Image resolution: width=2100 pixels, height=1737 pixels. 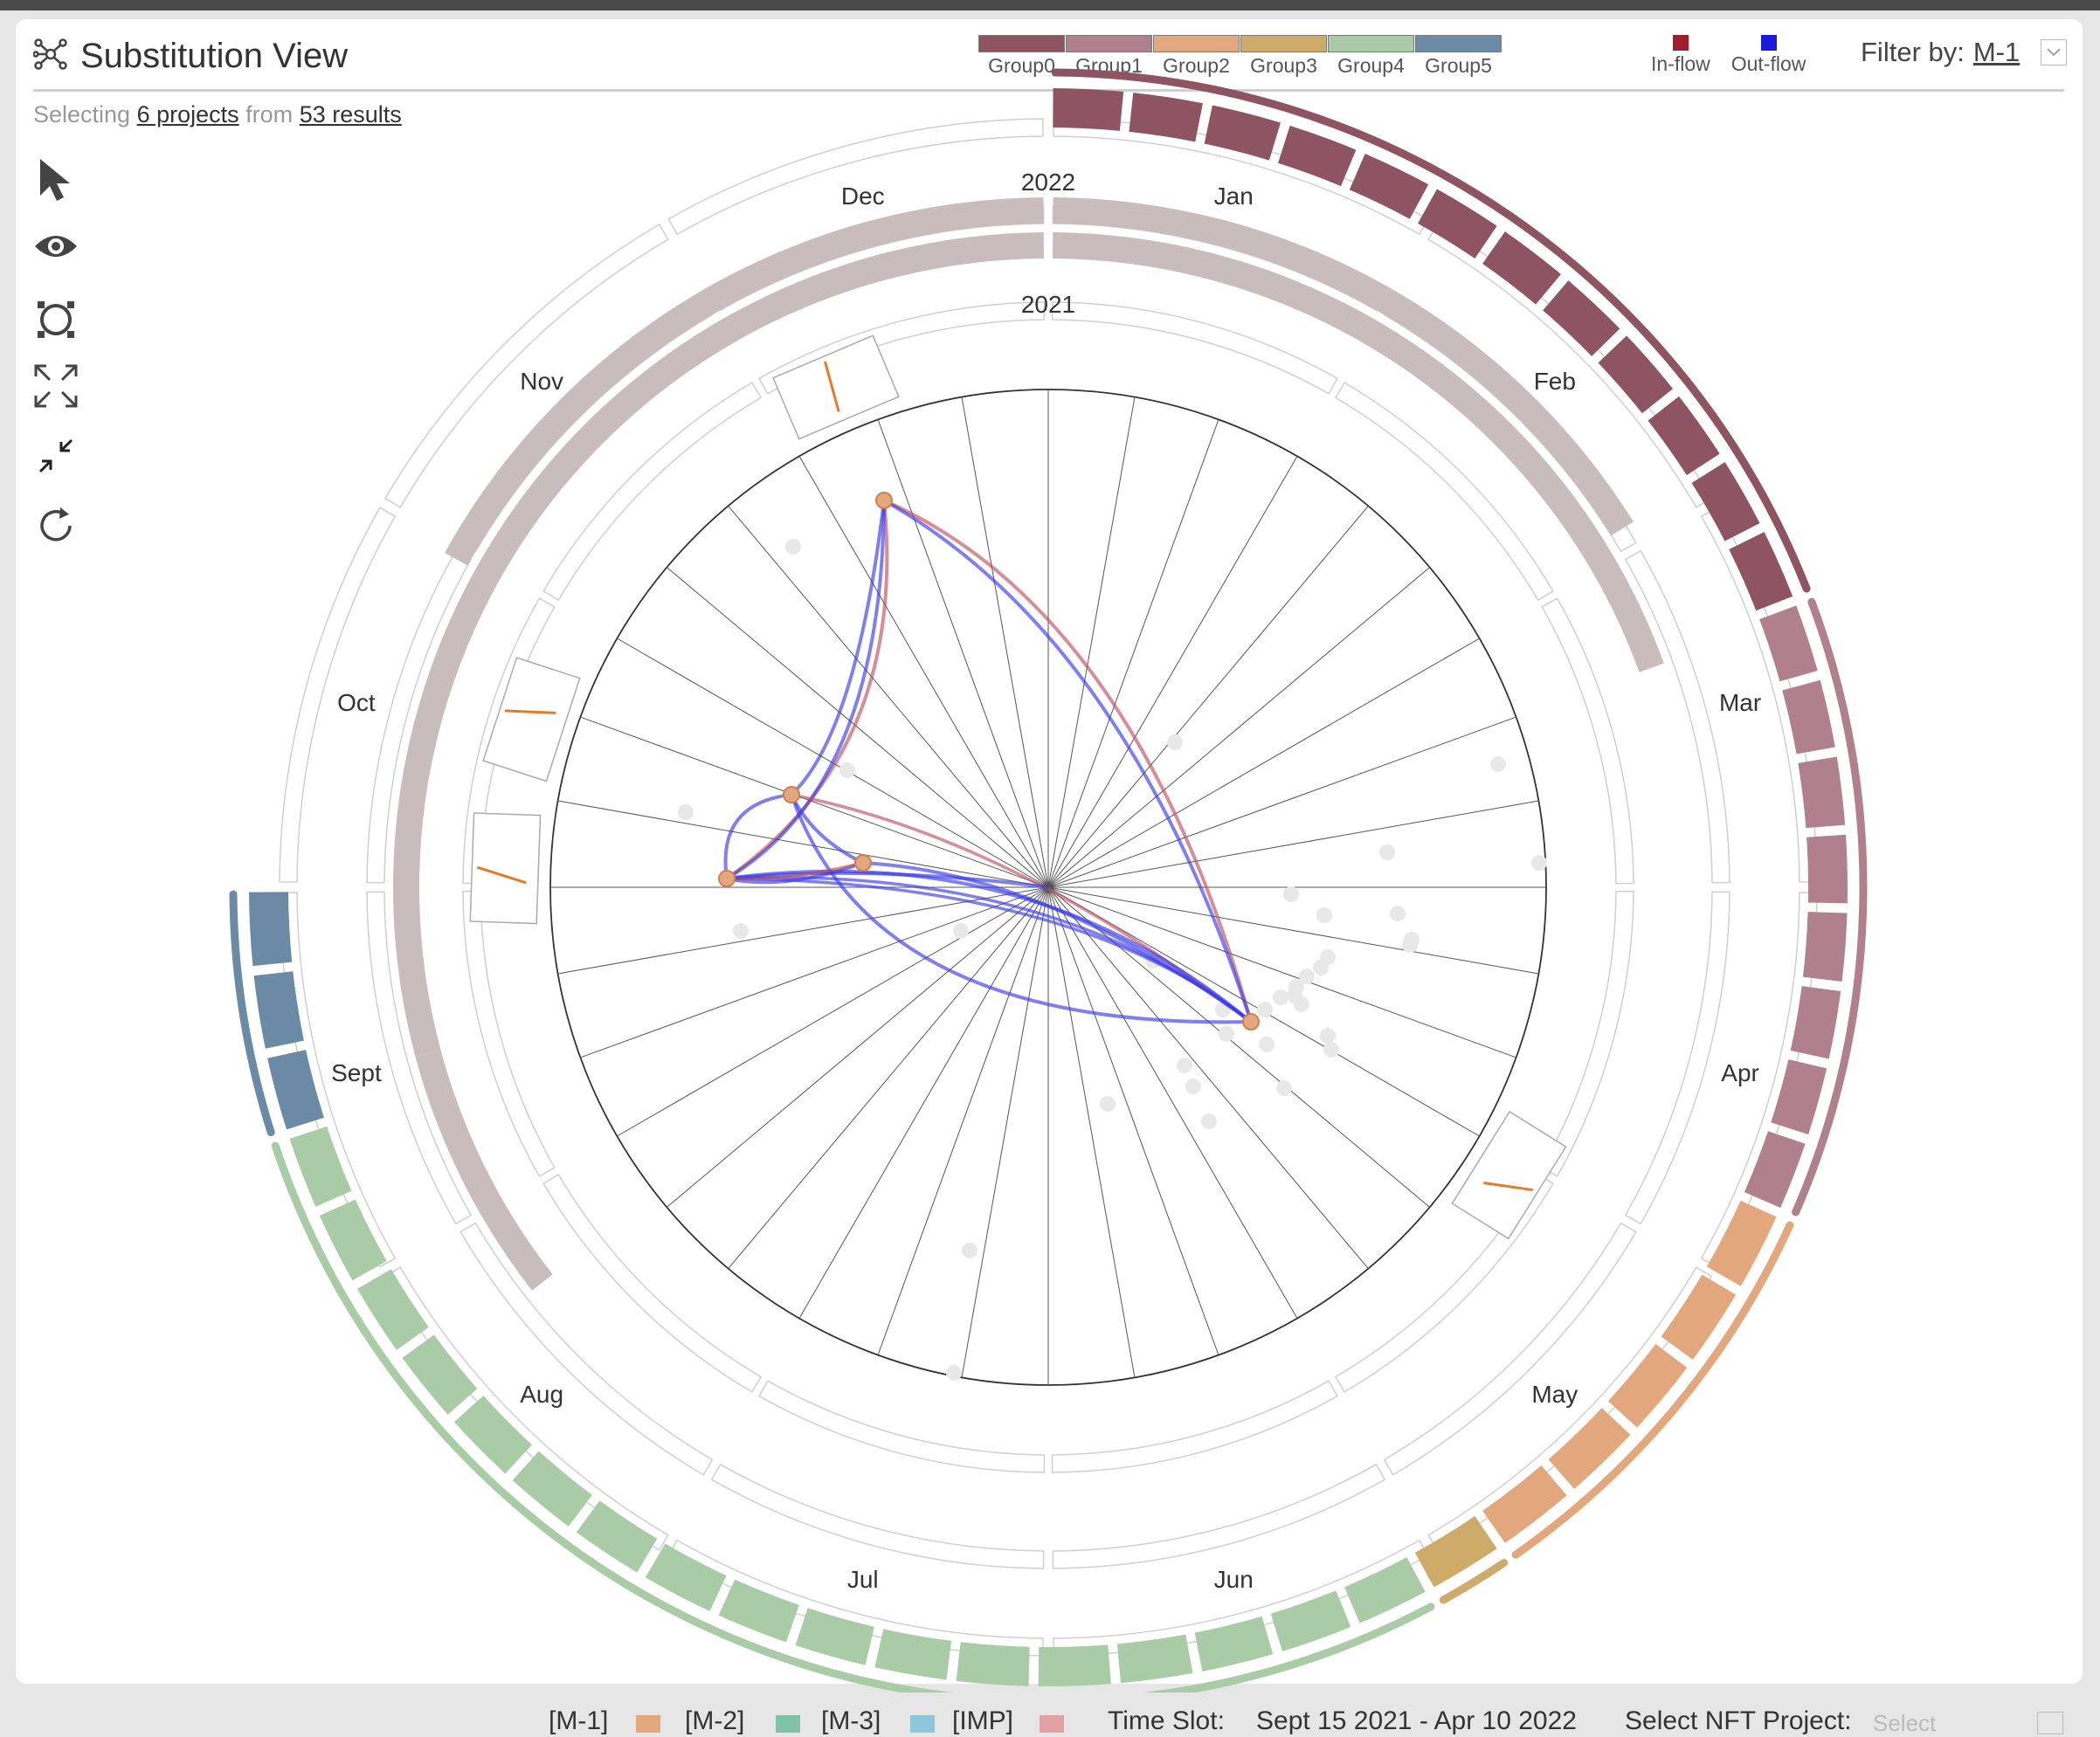 I want to click on timeslot-glyph, so click(x=506, y=869).